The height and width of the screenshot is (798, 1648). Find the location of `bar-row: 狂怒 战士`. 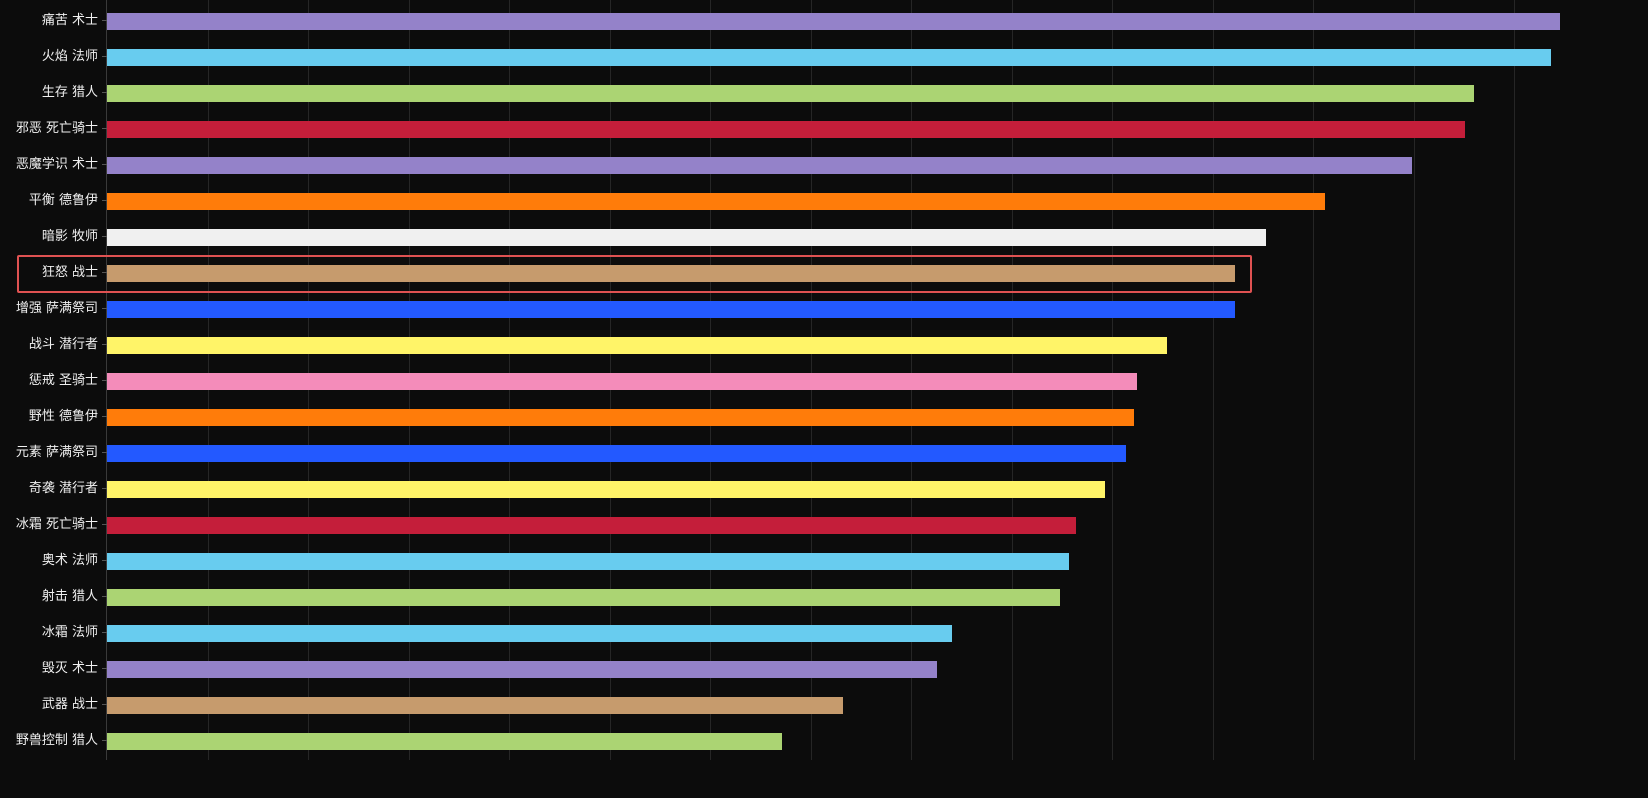

bar-row: 狂怒 战士 is located at coordinates (824, 273).